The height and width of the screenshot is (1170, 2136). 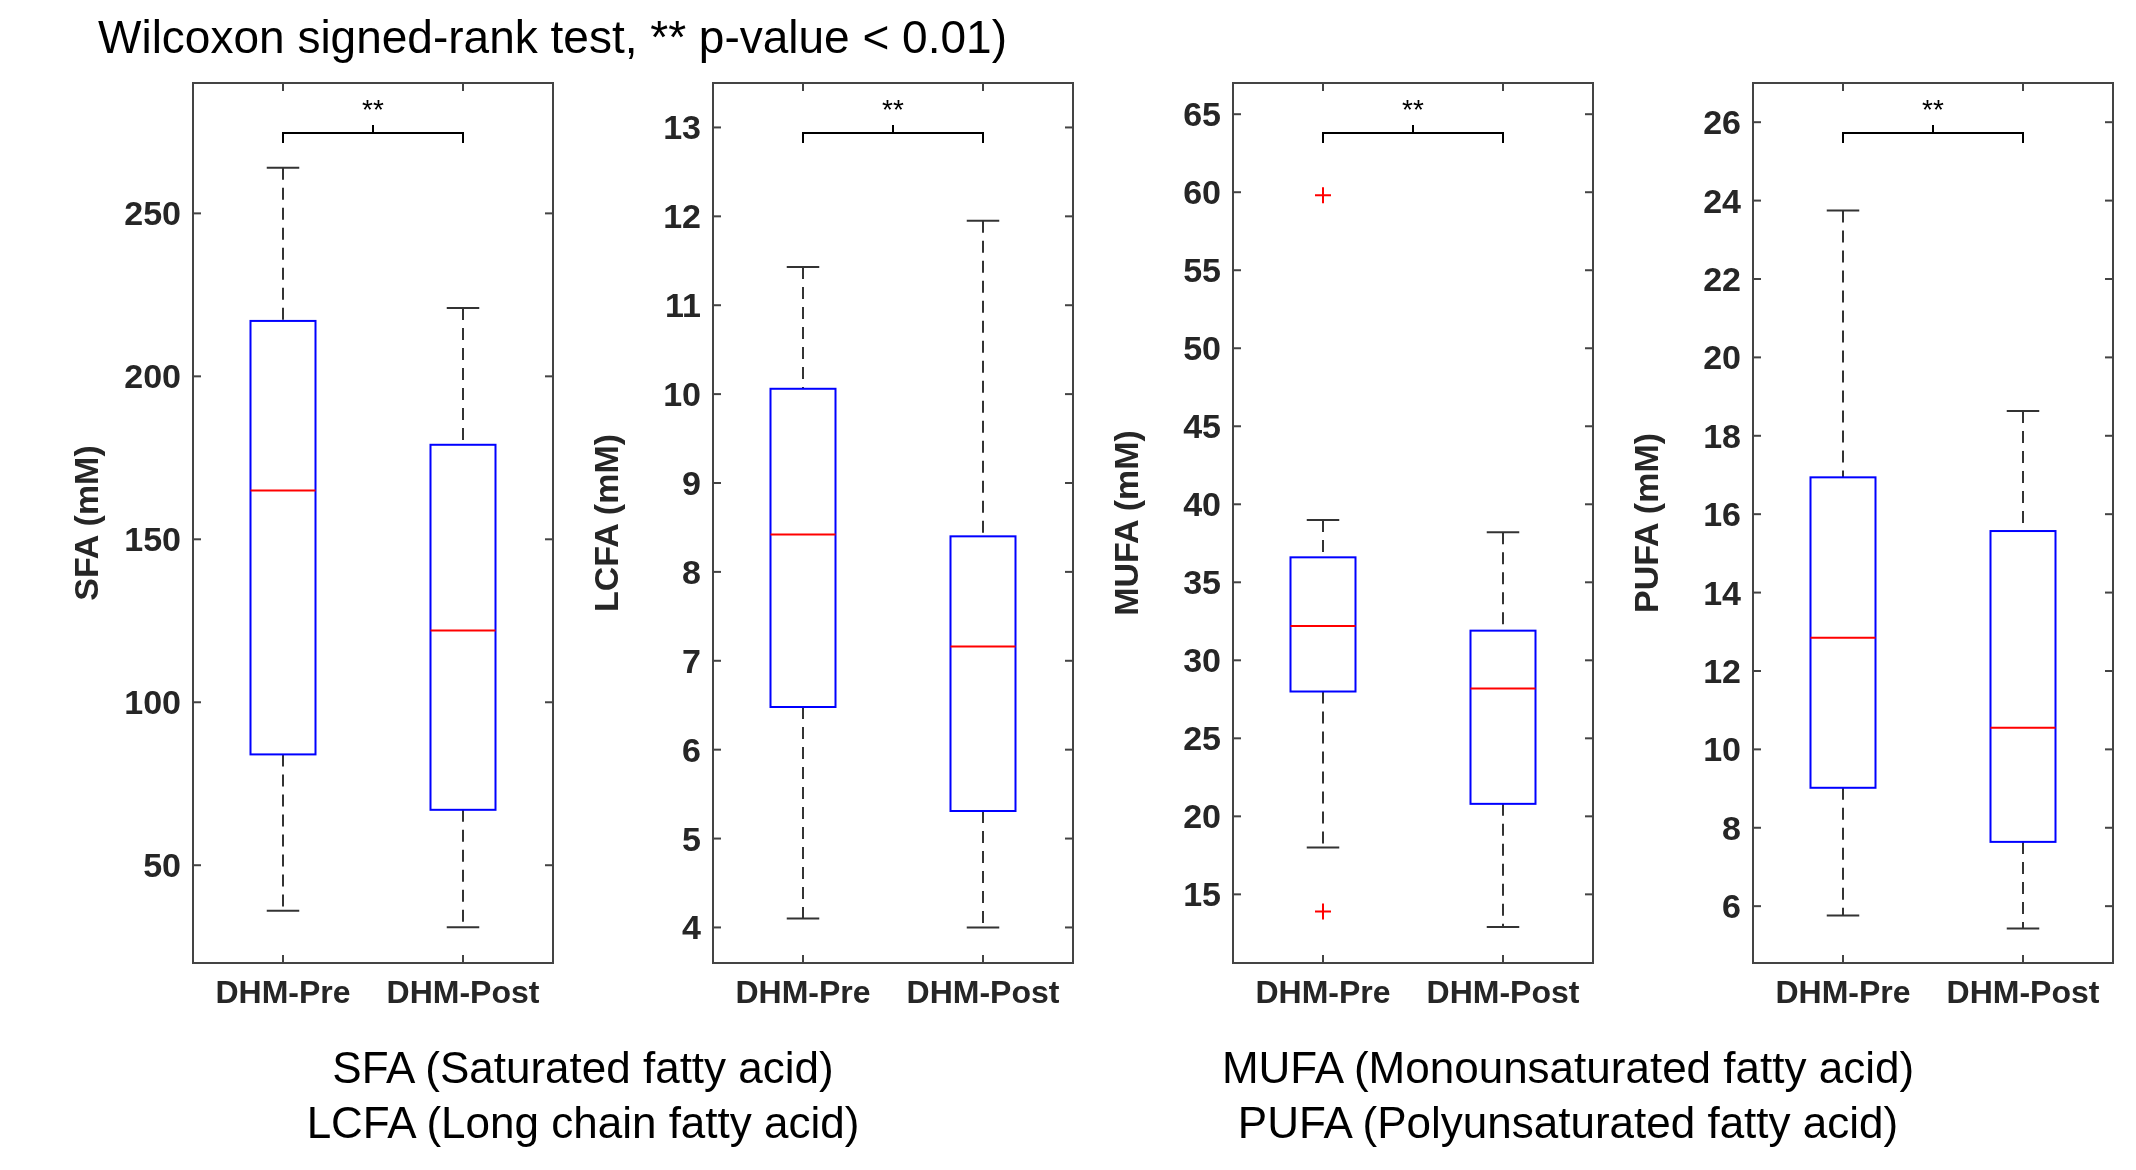 What do you see at coordinates (1202, 192) in the screenshot?
I see `y-tick-label: 60` at bounding box center [1202, 192].